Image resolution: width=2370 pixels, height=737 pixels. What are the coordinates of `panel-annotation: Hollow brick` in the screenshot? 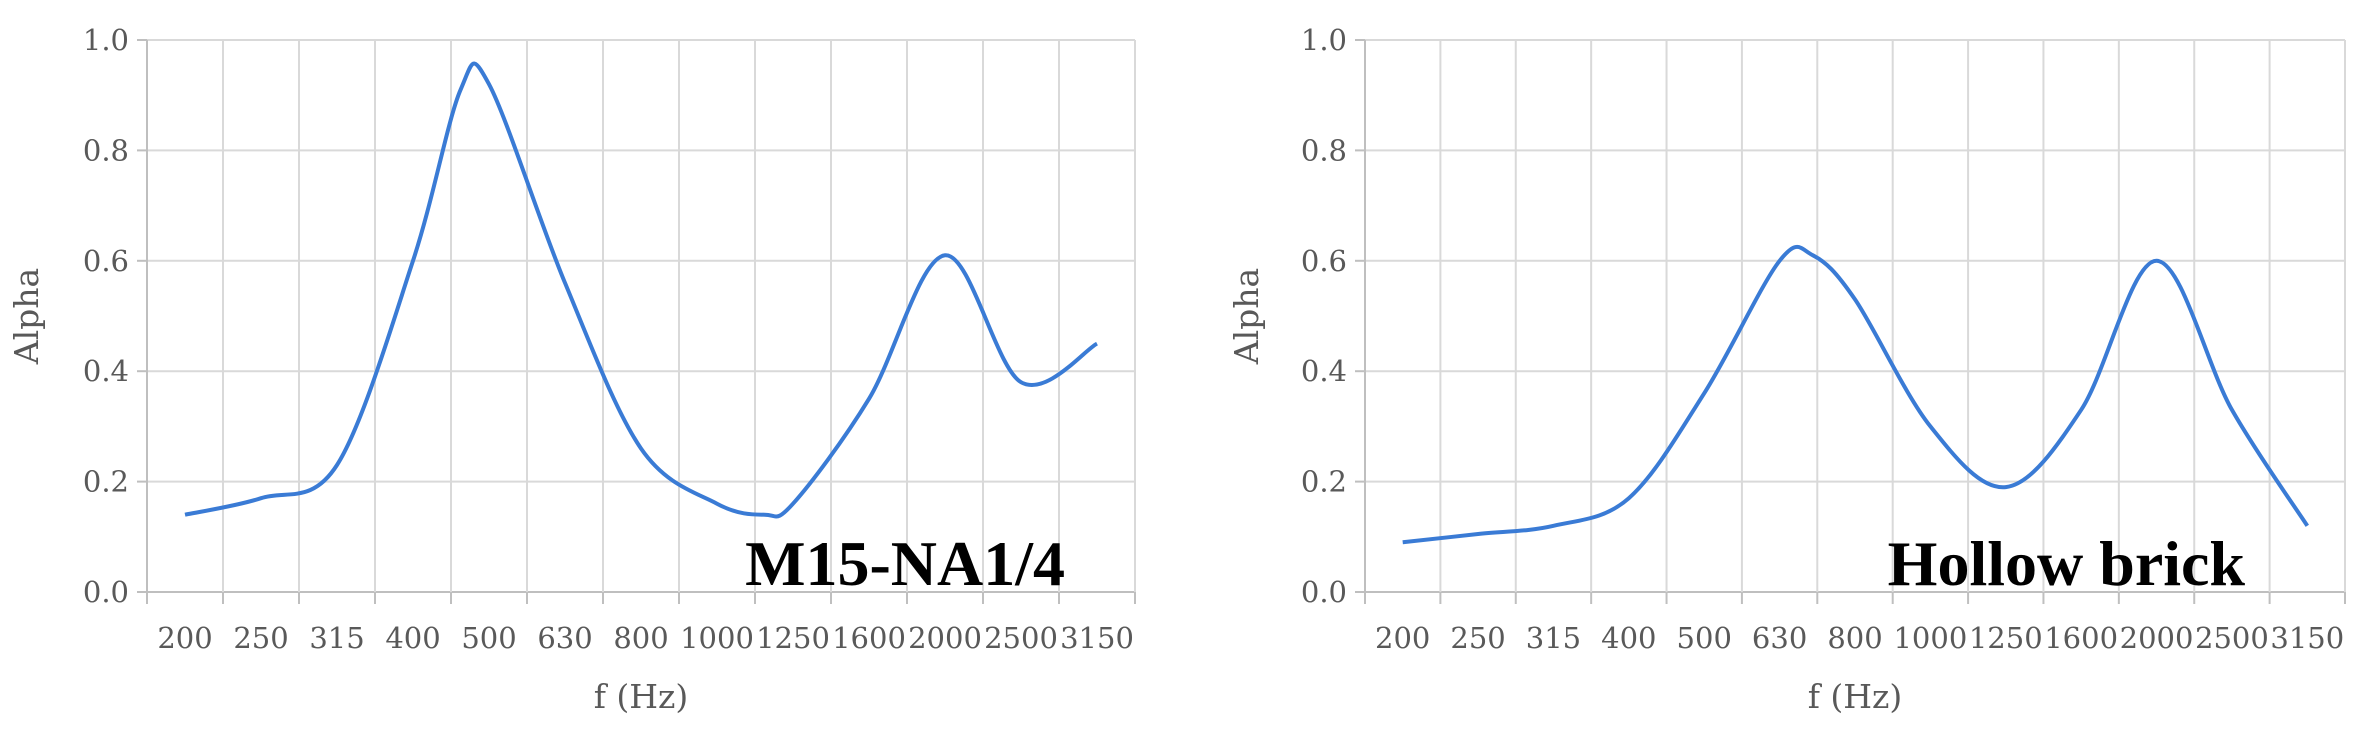 It's located at (2067, 563).